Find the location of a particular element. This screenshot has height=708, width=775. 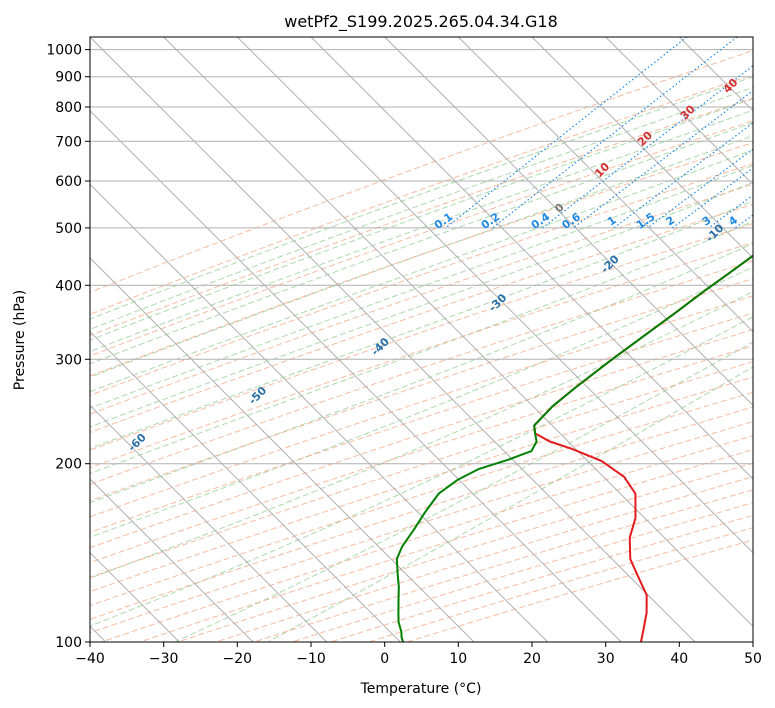

y-tick-label: 200 is located at coordinates (68, 465).